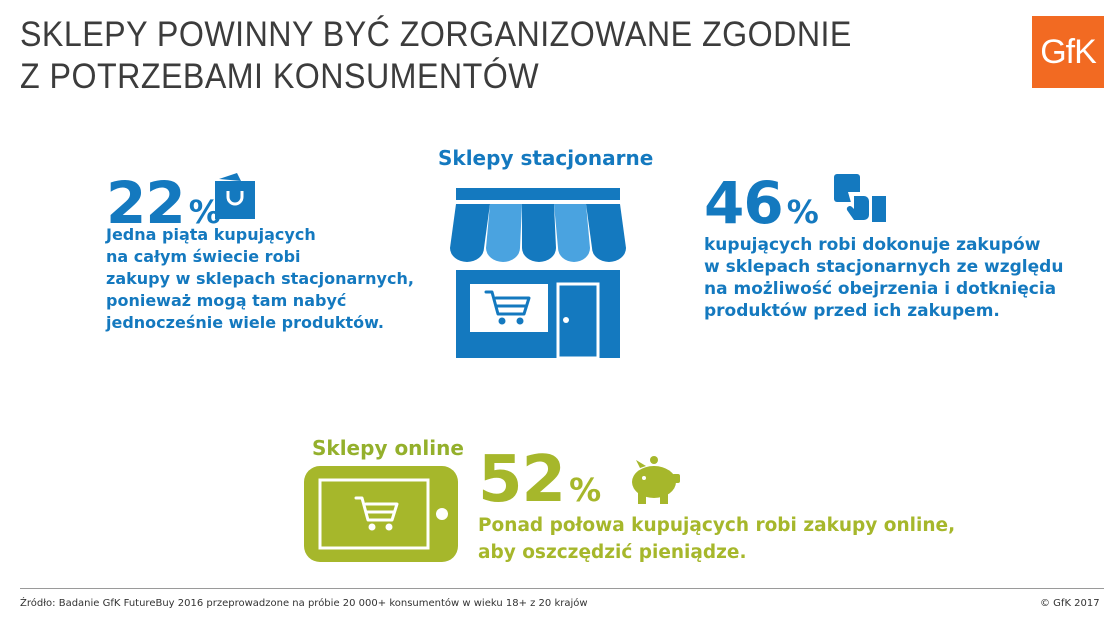  Describe the element at coordinates (1070, 603) in the screenshot. I see `copyright-note: © GfK 2017` at that location.